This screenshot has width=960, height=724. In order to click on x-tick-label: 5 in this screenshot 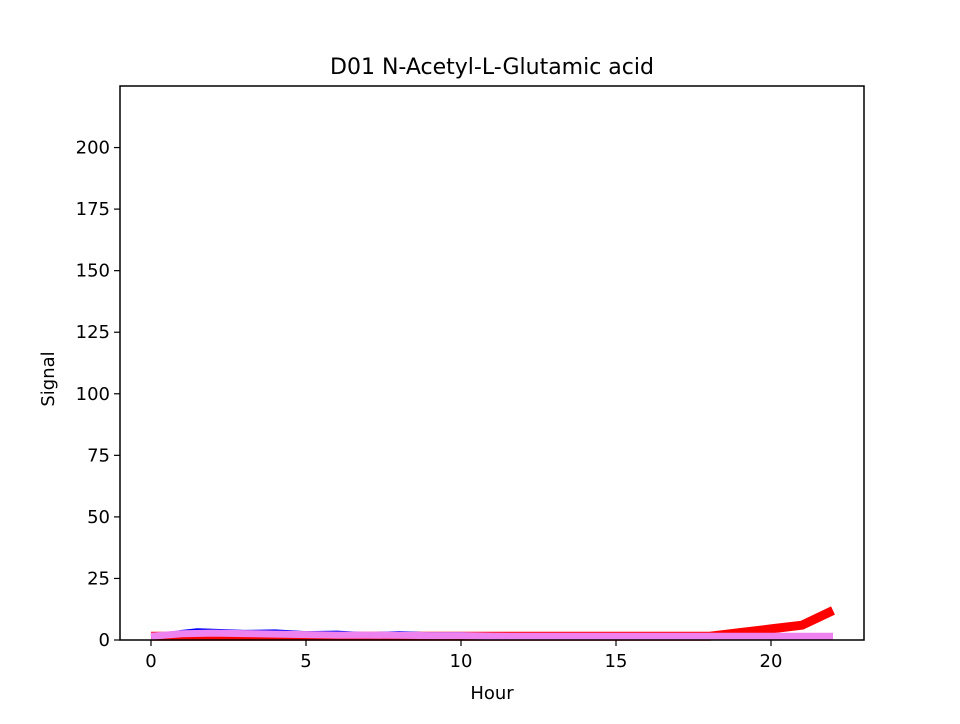, I will do `click(305, 661)`.